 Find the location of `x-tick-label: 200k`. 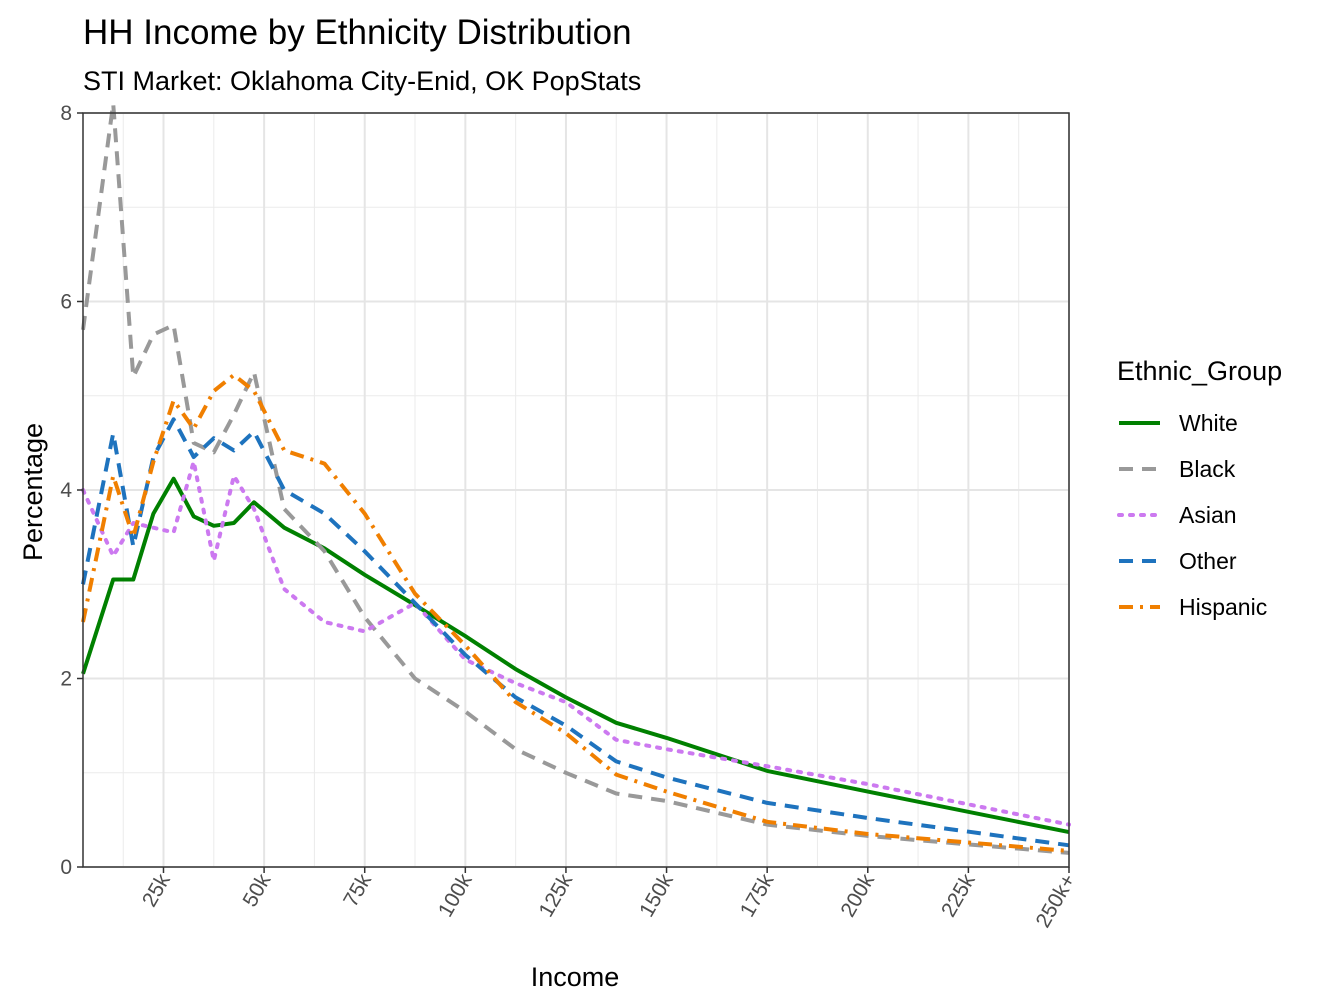

x-tick-label: 200k is located at coordinates (857, 895).